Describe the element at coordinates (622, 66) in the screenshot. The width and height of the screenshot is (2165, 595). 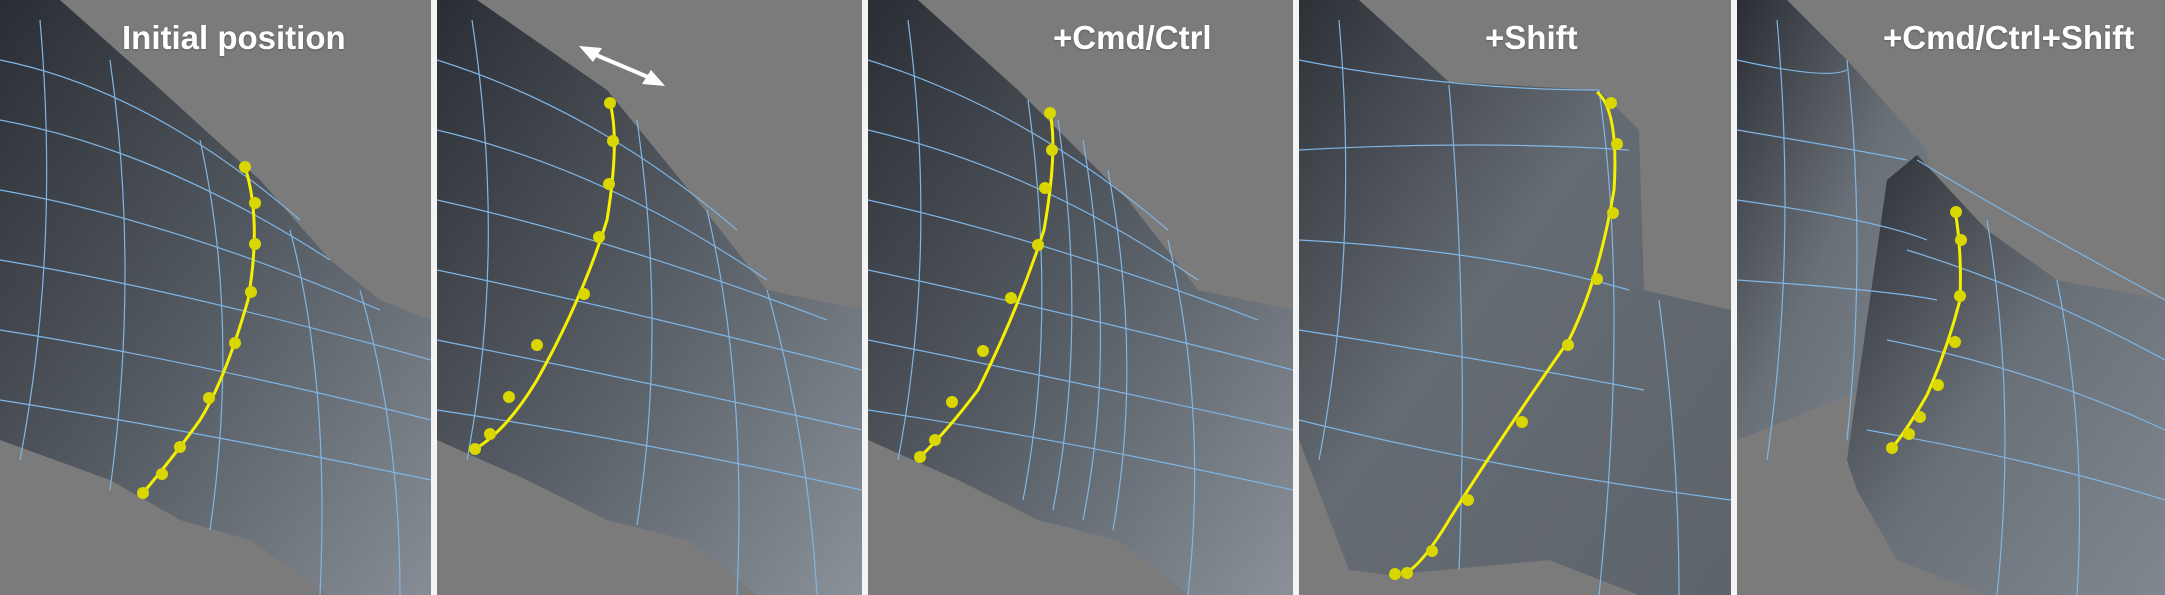
I see `double-arrow-icon` at that location.